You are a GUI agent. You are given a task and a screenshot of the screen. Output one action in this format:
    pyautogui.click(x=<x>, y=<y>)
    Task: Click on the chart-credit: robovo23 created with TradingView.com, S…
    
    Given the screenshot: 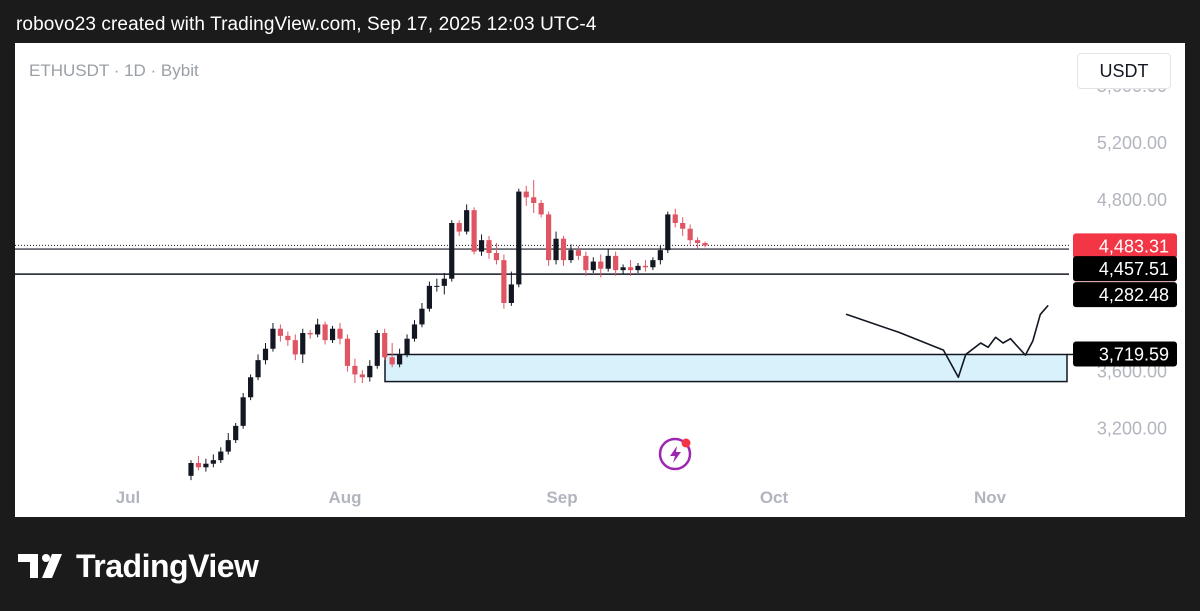 What is the action you would take?
    pyautogui.click(x=306, y=24)
    